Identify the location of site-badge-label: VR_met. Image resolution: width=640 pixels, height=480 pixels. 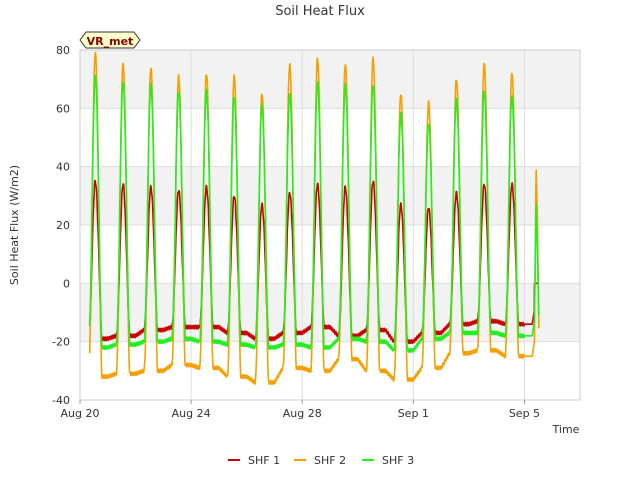
(110, 41).